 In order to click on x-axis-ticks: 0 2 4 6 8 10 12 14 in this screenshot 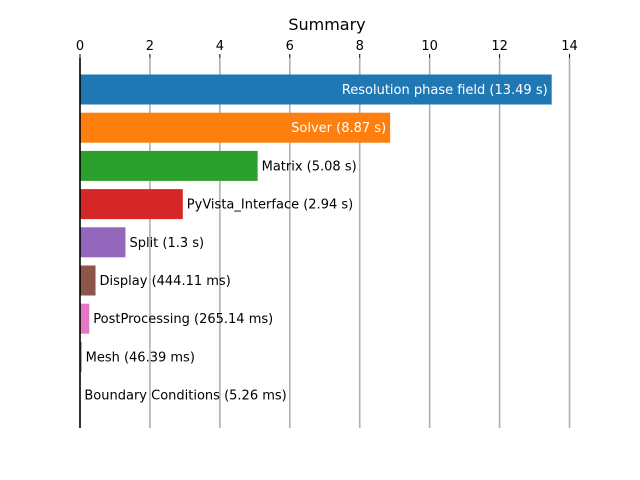, I will do `click(327, 48)`.